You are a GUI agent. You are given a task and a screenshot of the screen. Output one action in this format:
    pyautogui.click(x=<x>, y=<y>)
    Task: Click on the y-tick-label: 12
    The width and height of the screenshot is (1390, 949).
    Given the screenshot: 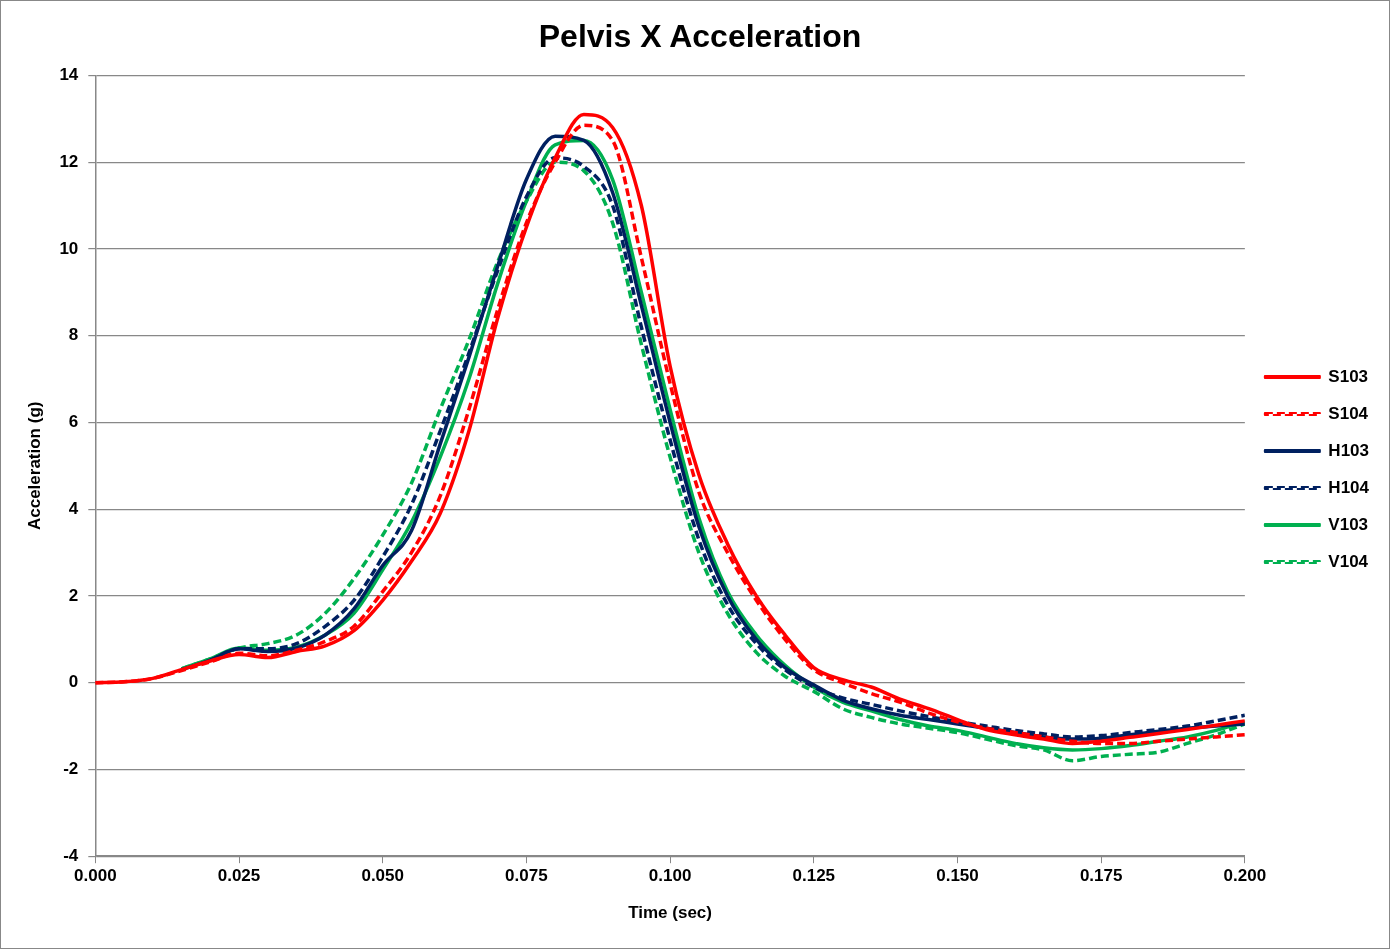 What is the action you would take?
    pyautogui.click(x=69, y=161)
    